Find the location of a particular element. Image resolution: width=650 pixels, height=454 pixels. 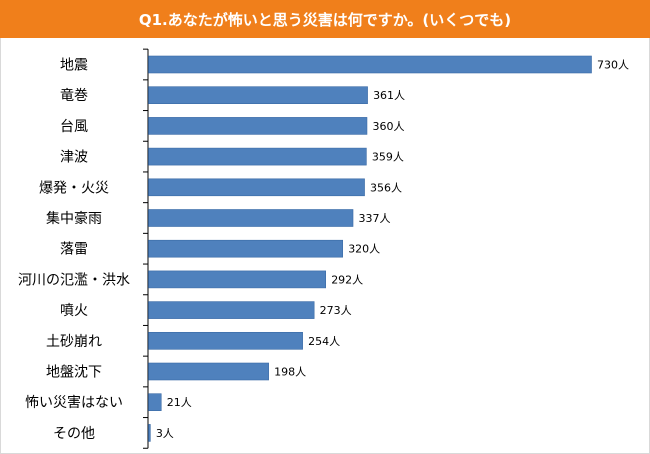

data-label: 361人 is located at coordinates (389, 95).